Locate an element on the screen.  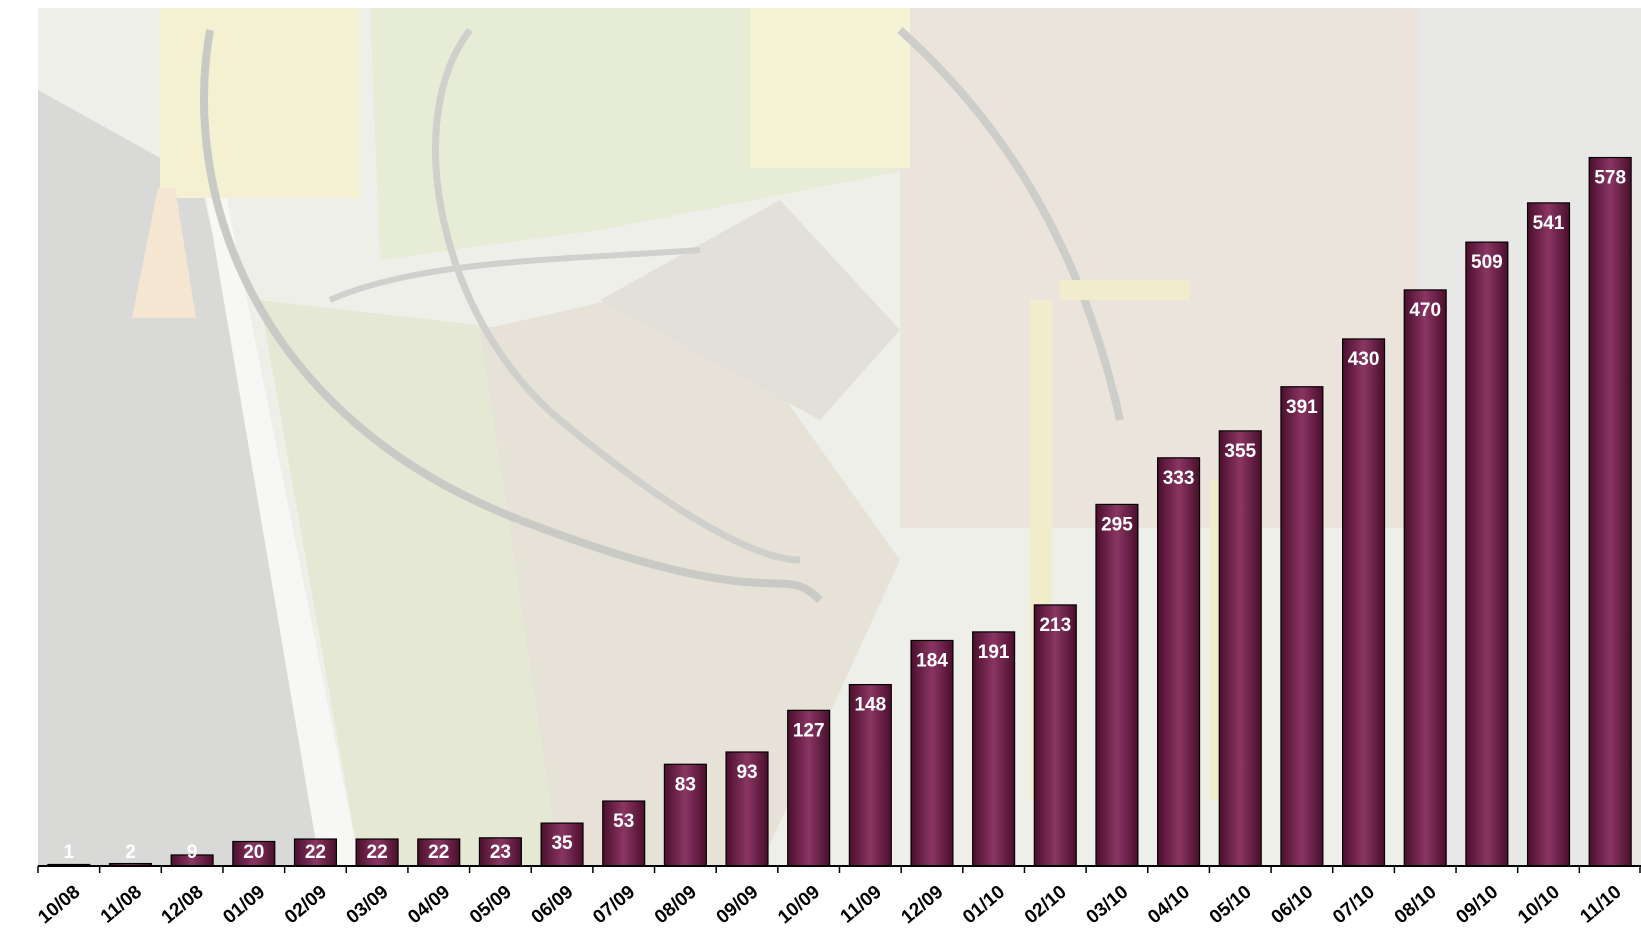
x-tick-label-07-09: 07/09 is located at coordinates (614, 905).